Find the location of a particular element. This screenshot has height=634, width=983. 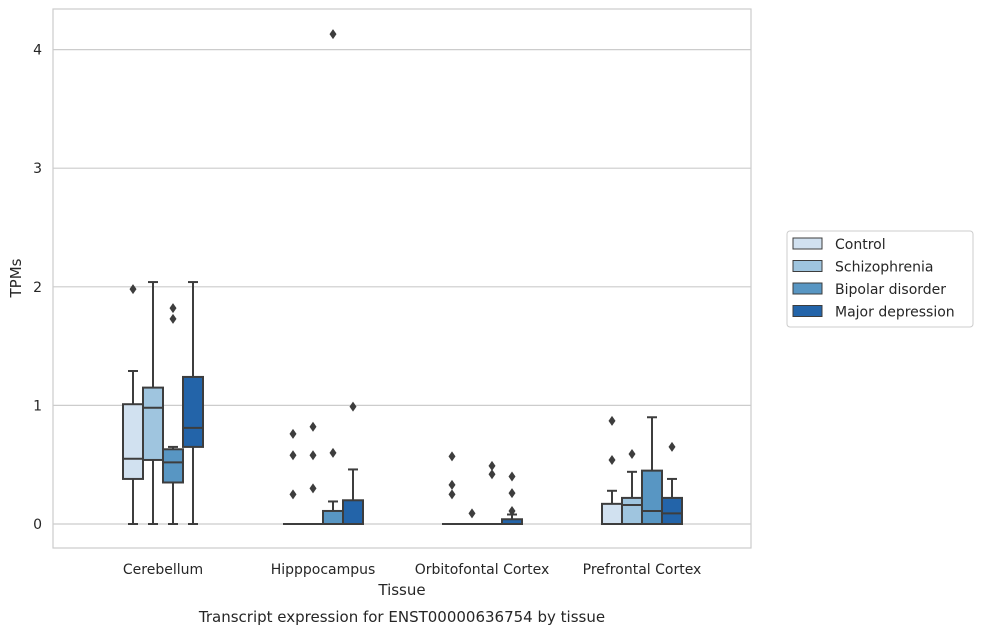

y-tick-label: 2 is located at coordinates (37, 288).